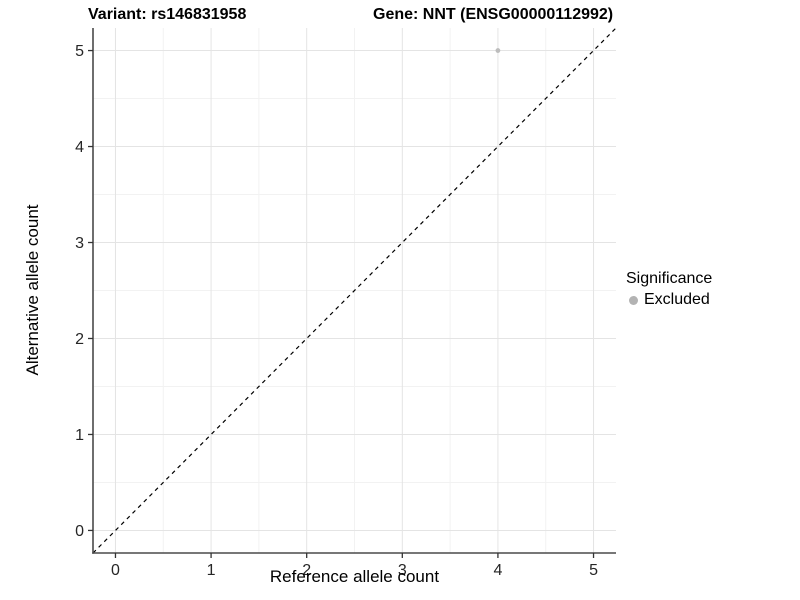 The height and width of the screenshot is (600, 800). Describe the element at coordinates (402, 570) in the screenshot. I see `x-tick-label: 3` at that location.